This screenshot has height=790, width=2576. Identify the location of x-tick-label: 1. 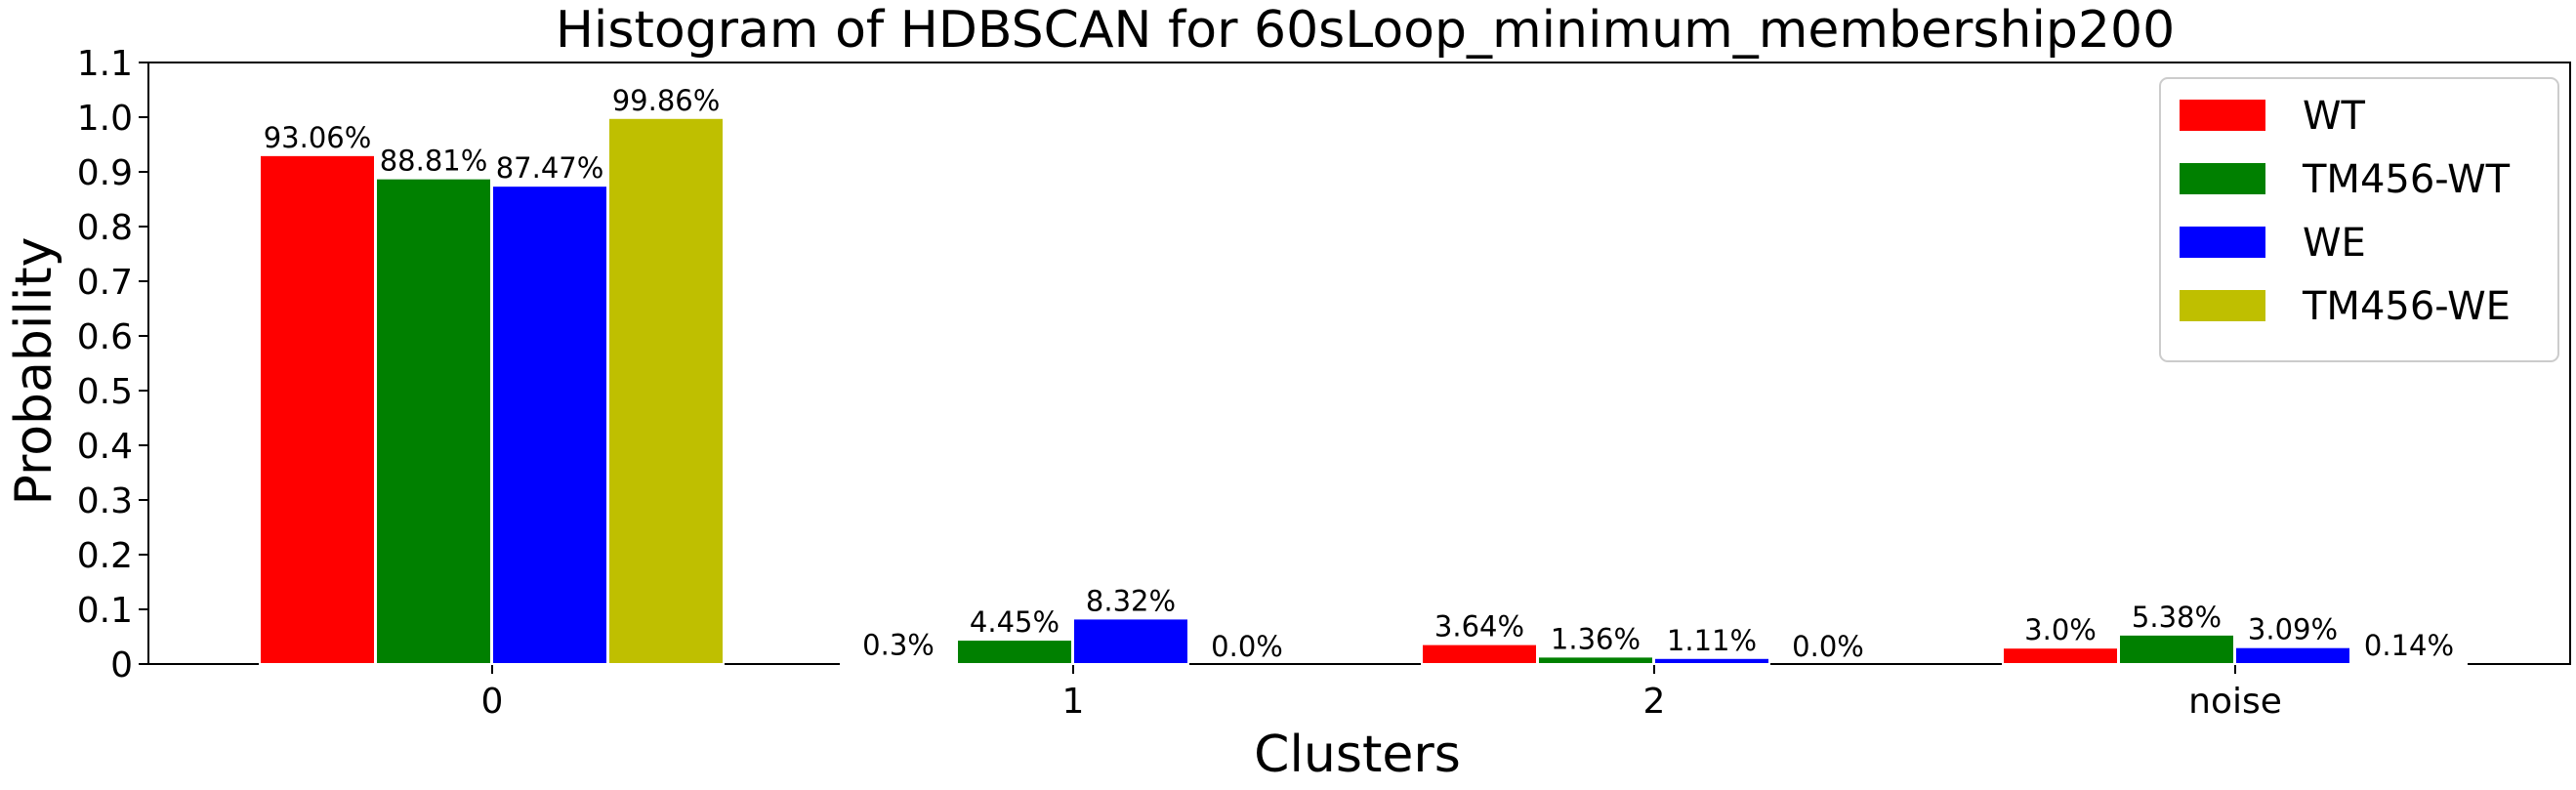
(1073, 702).